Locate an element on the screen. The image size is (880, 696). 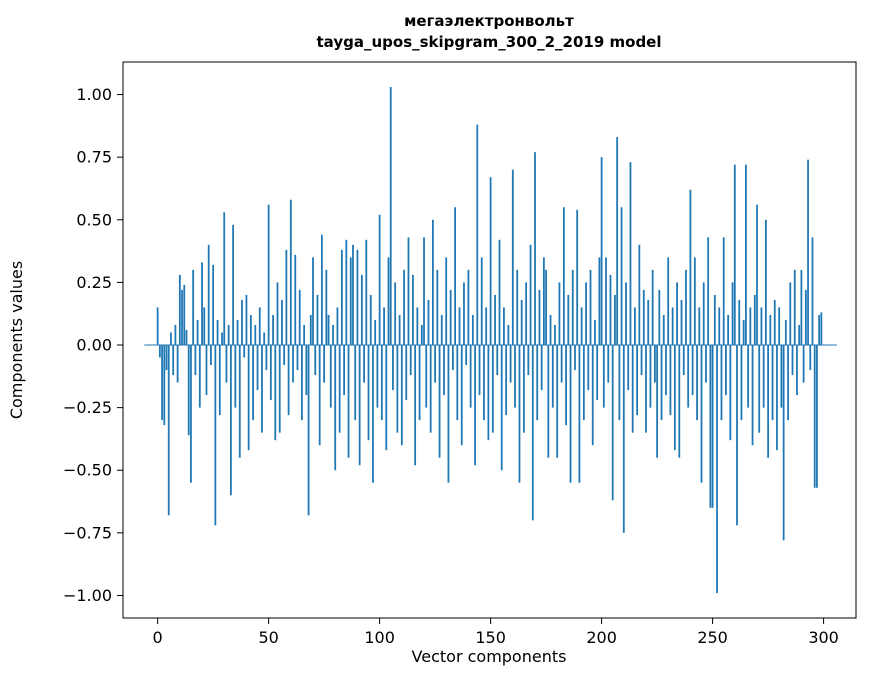
y-tick-label: 0.00 is located at coordinates (94, 345).